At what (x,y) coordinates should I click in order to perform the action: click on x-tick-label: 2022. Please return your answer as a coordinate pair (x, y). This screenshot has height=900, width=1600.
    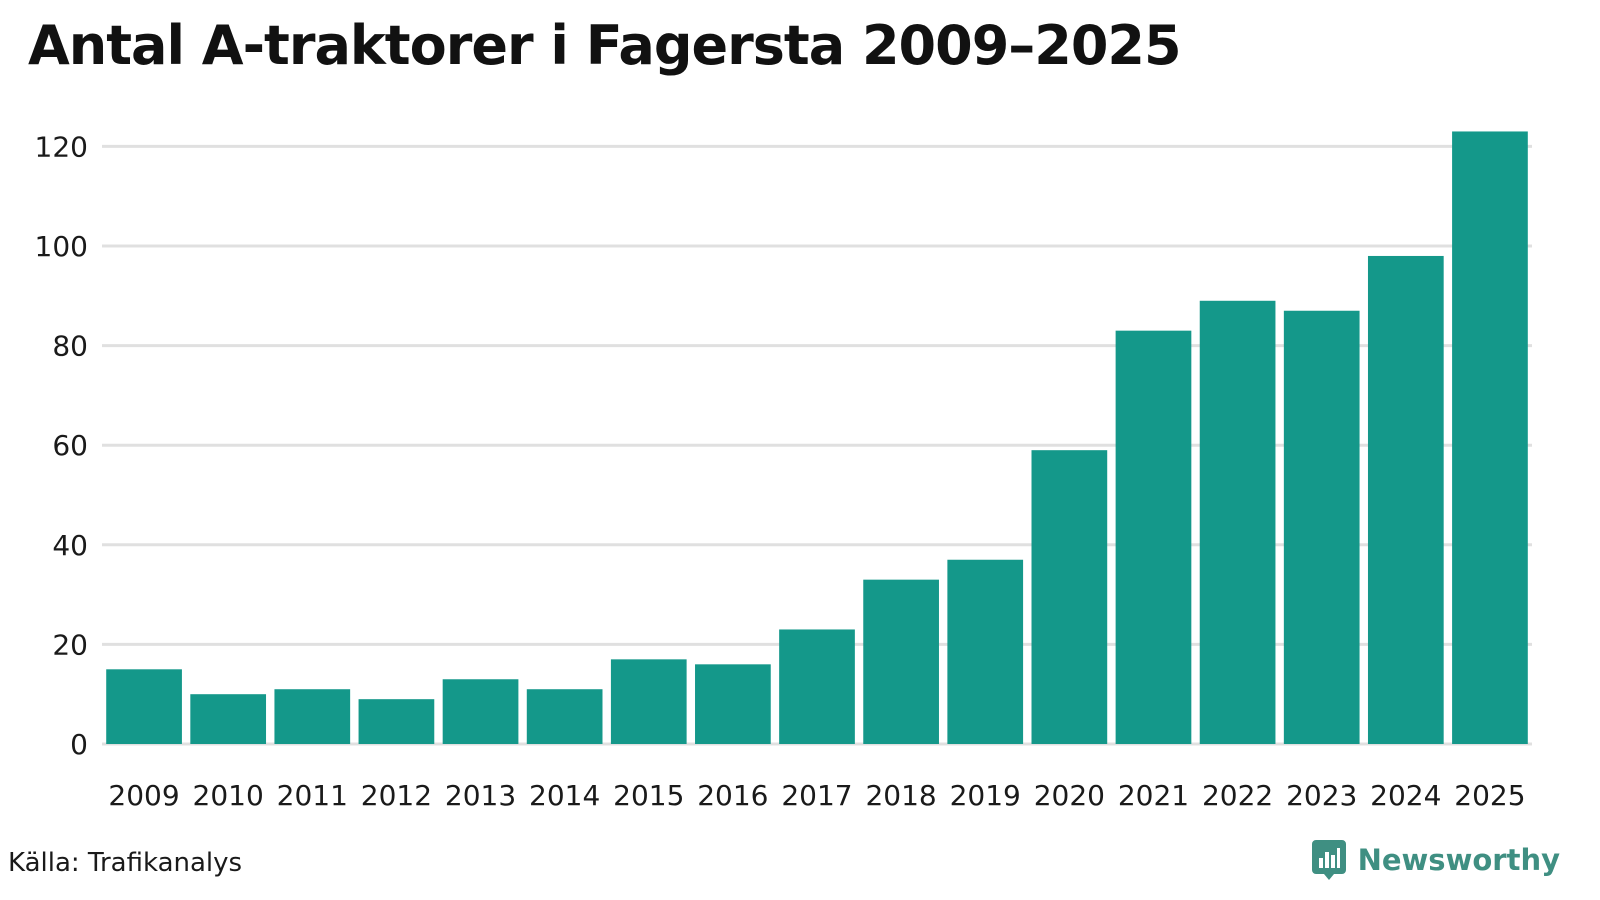
    Looking at the image, I should click on (1237, 795).